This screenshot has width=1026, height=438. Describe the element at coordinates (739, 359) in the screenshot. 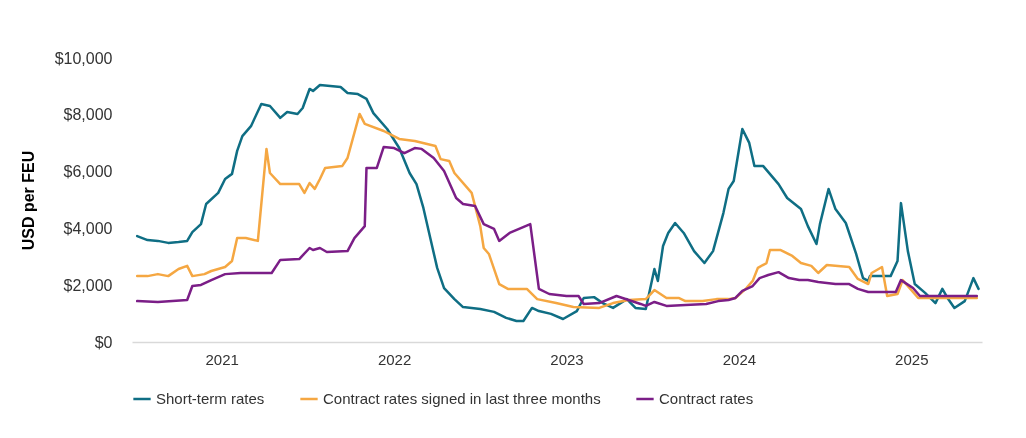

I see `x-tick-label: 2024` at that location.